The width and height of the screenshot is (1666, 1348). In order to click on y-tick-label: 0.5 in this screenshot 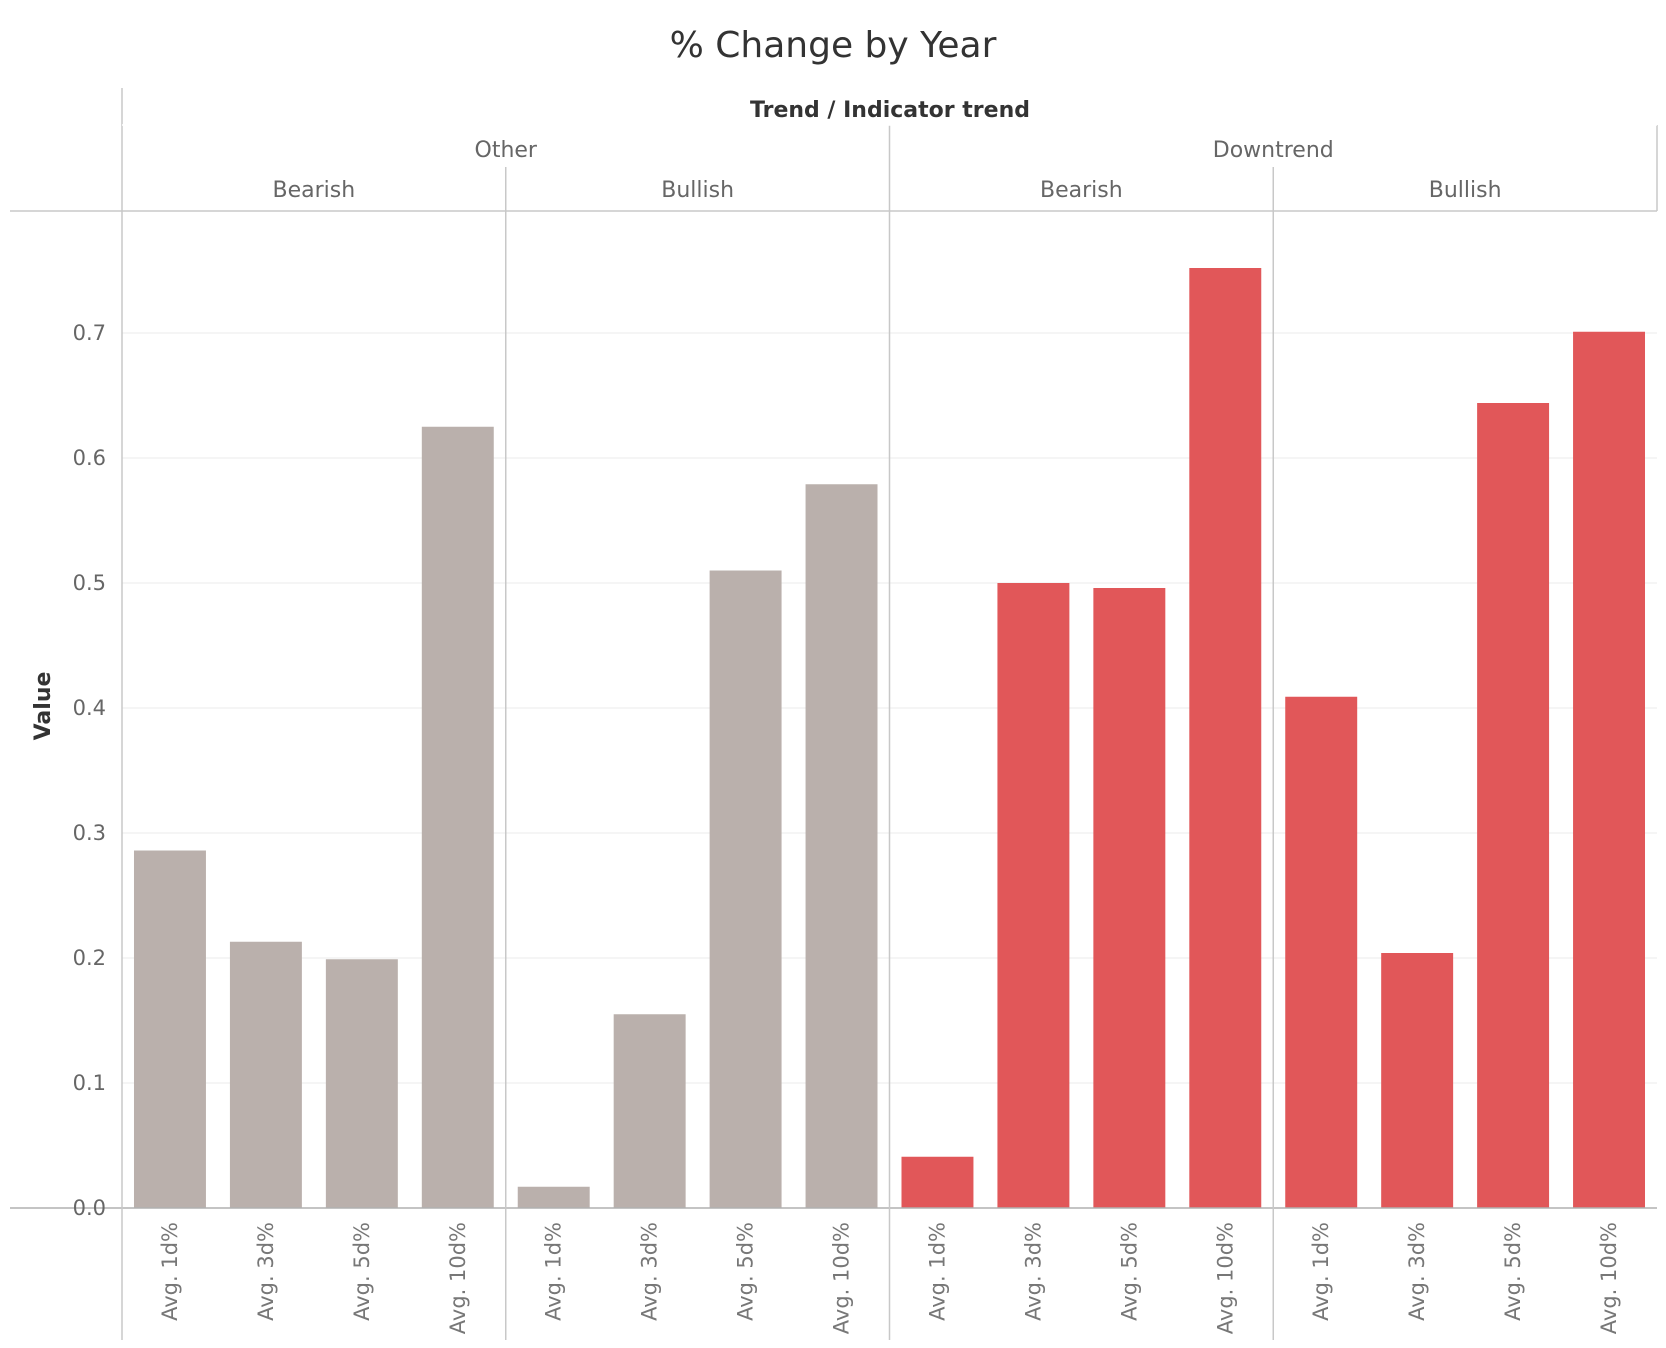, I will do `click(89, 583)`.